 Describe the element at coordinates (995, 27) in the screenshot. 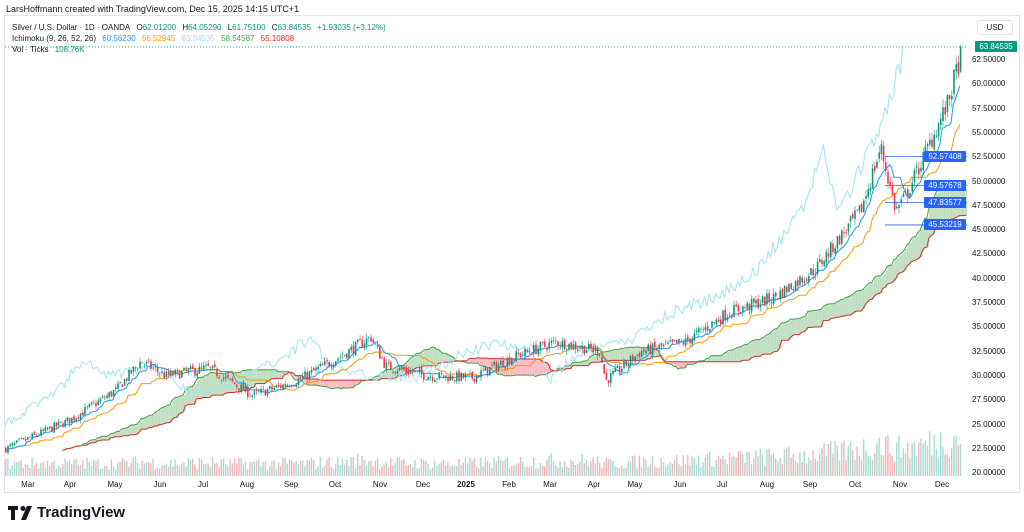

I see `currency-button: USD` at that location.